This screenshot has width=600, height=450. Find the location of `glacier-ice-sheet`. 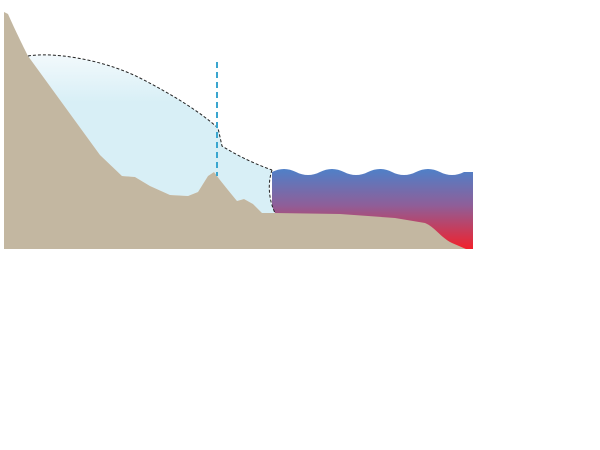

glacier-ice-sheet is located at coordinates (151, 134).